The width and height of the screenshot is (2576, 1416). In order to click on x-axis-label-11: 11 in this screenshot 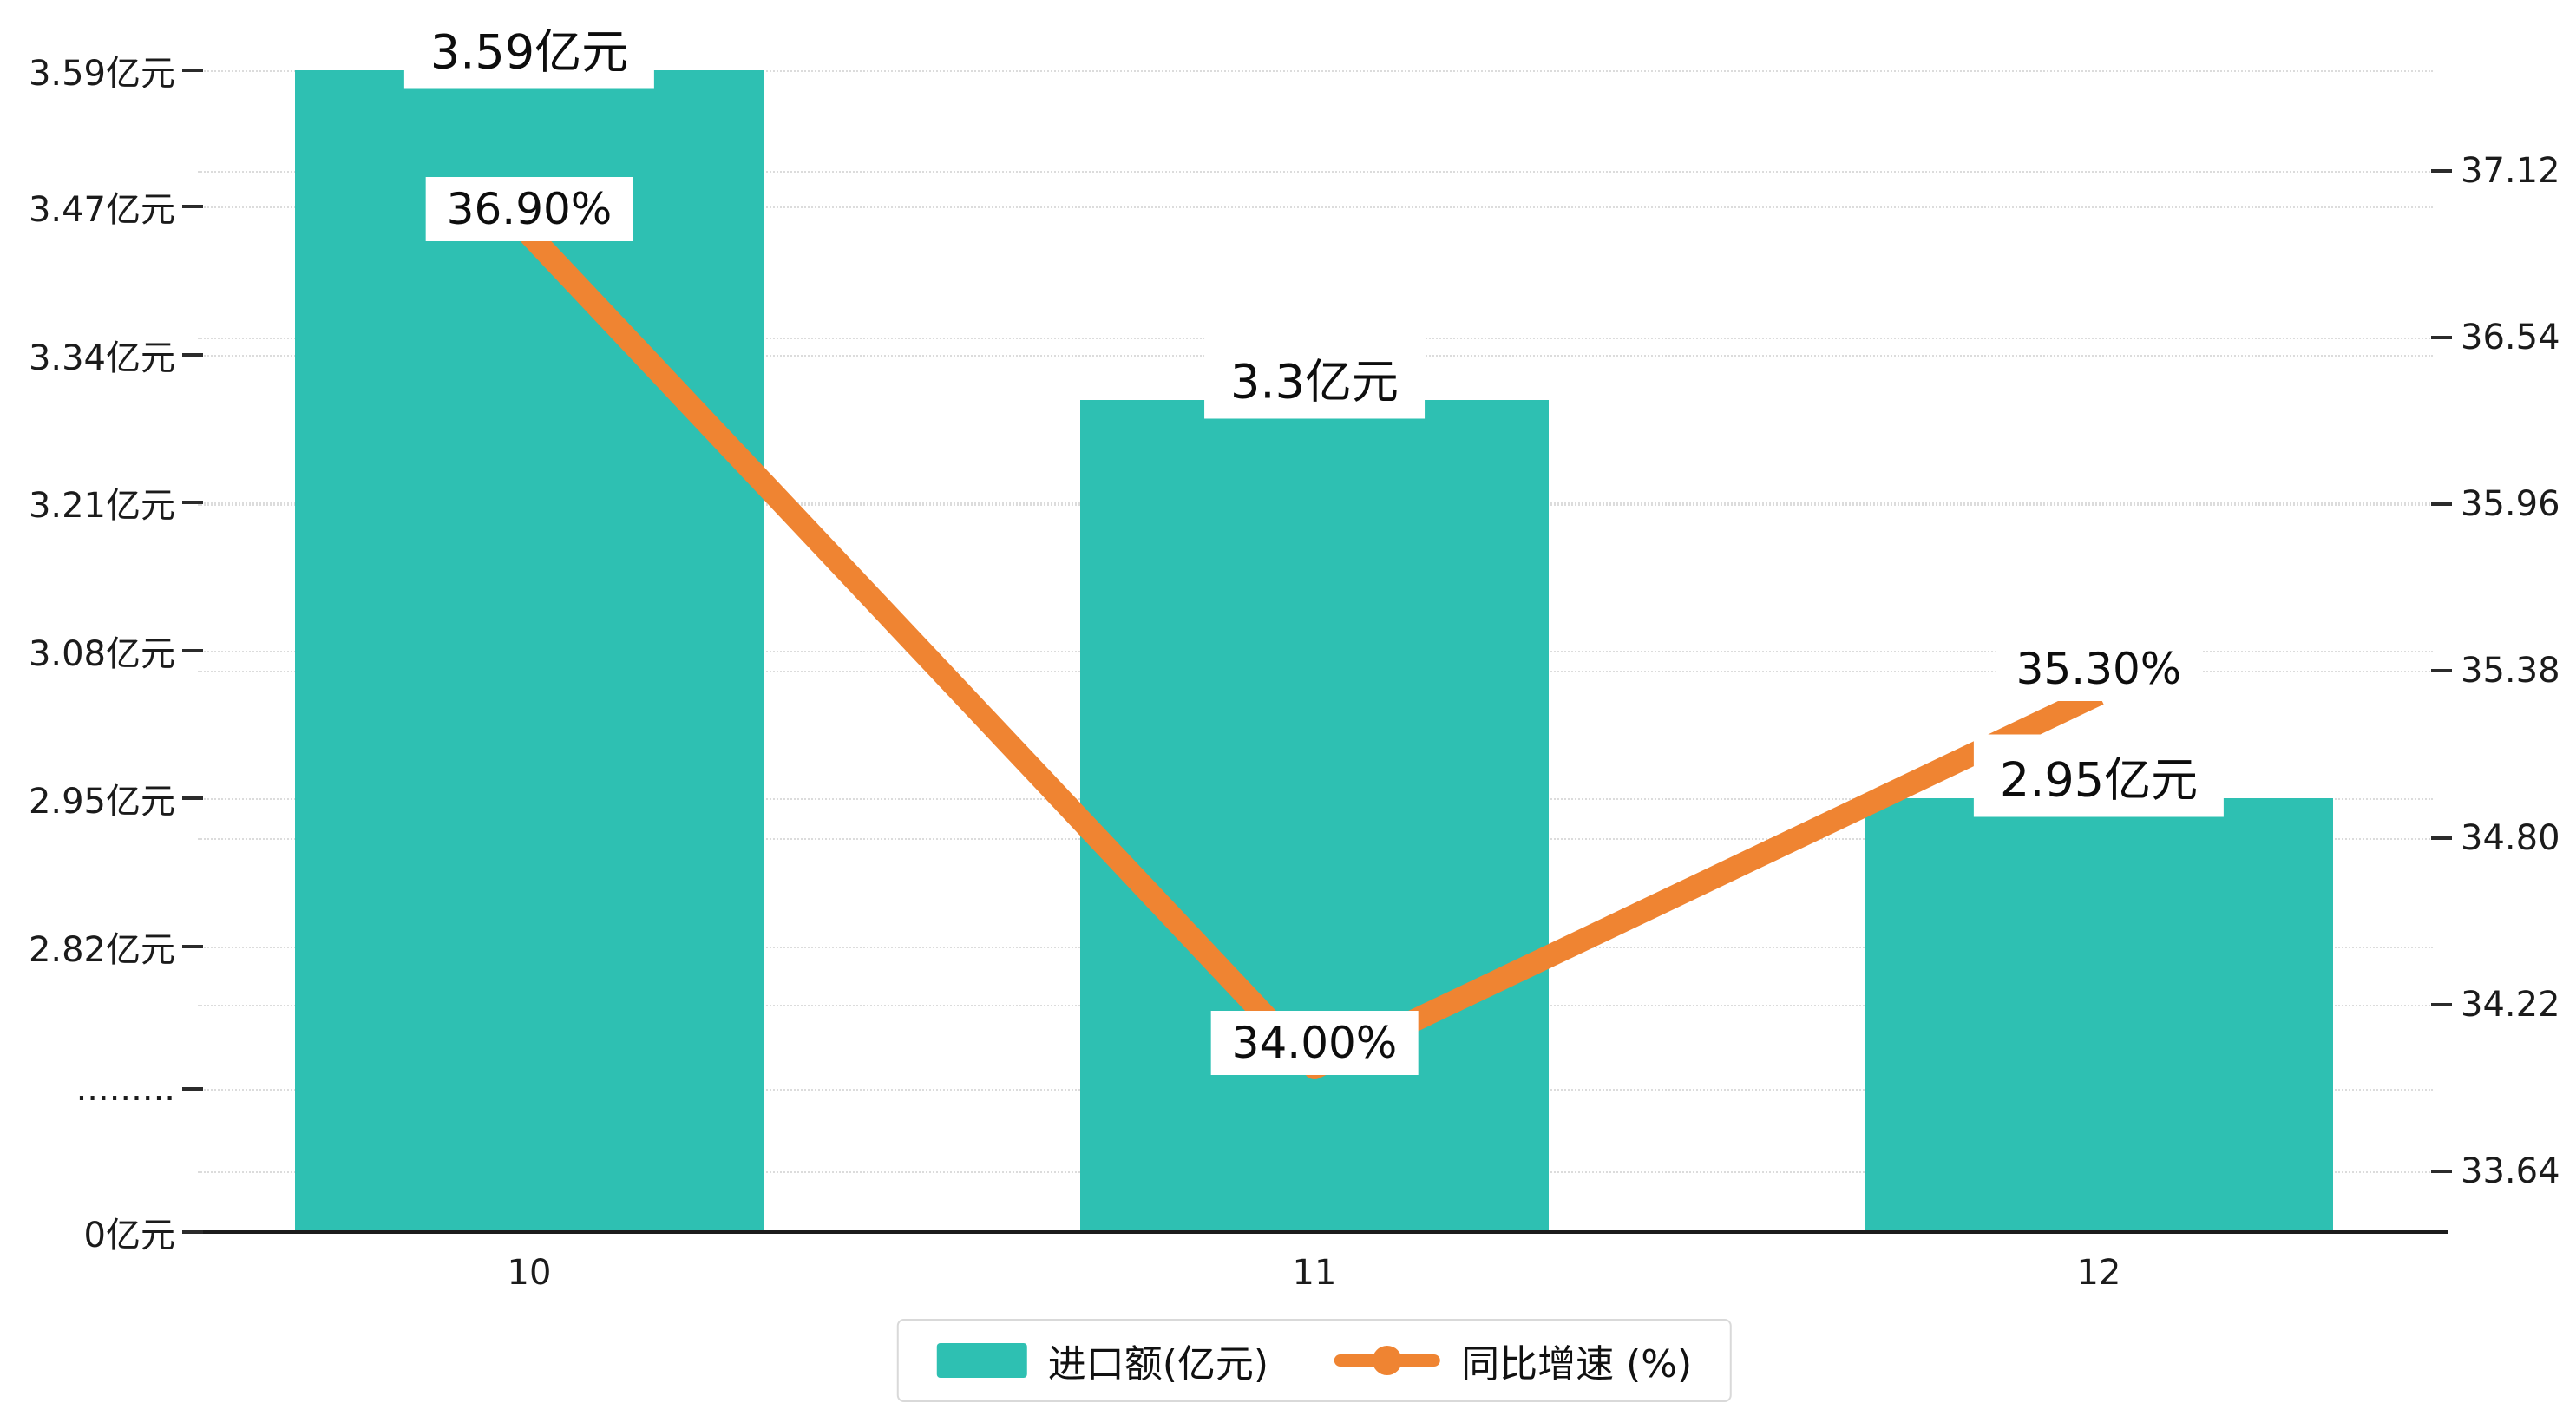, I will do `click(1314, 1273)`.